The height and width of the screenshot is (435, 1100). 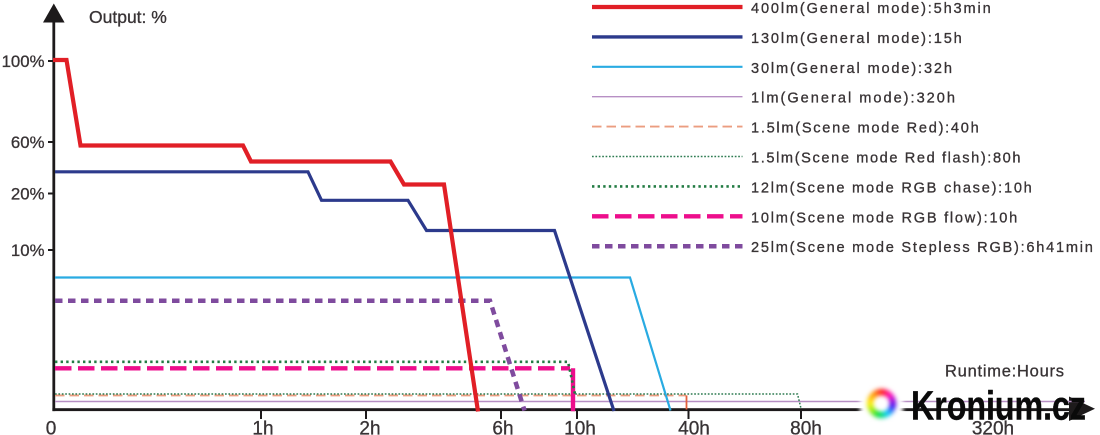 I want to click on svg-text: 20%, so click(x=28, y=194).